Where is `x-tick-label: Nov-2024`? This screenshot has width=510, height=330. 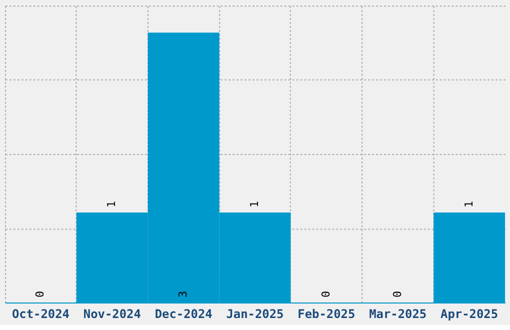
x-tick-label: Nov-2024 is located at coordinates (112, 313).